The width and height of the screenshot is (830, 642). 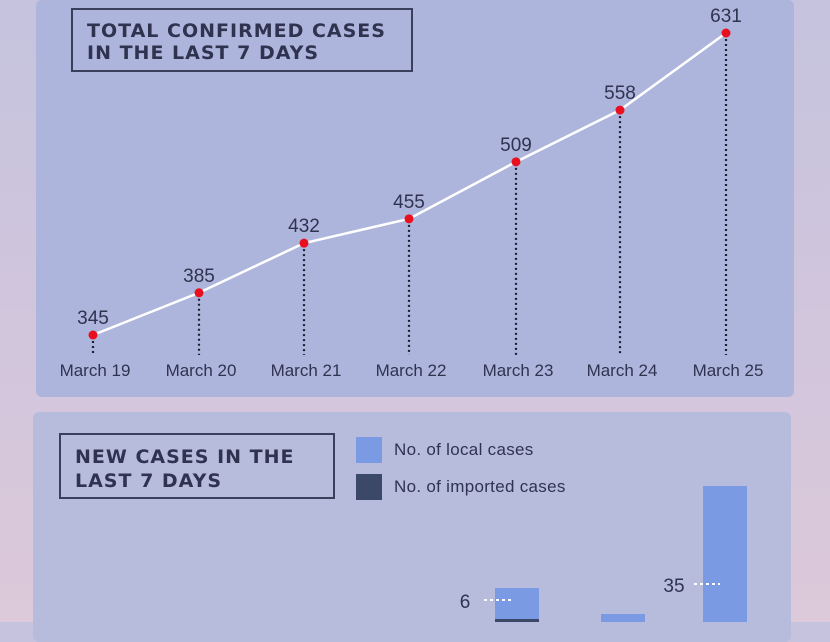 I want to click on x-tick-label-2: March 20, so click(x=201, y=370).